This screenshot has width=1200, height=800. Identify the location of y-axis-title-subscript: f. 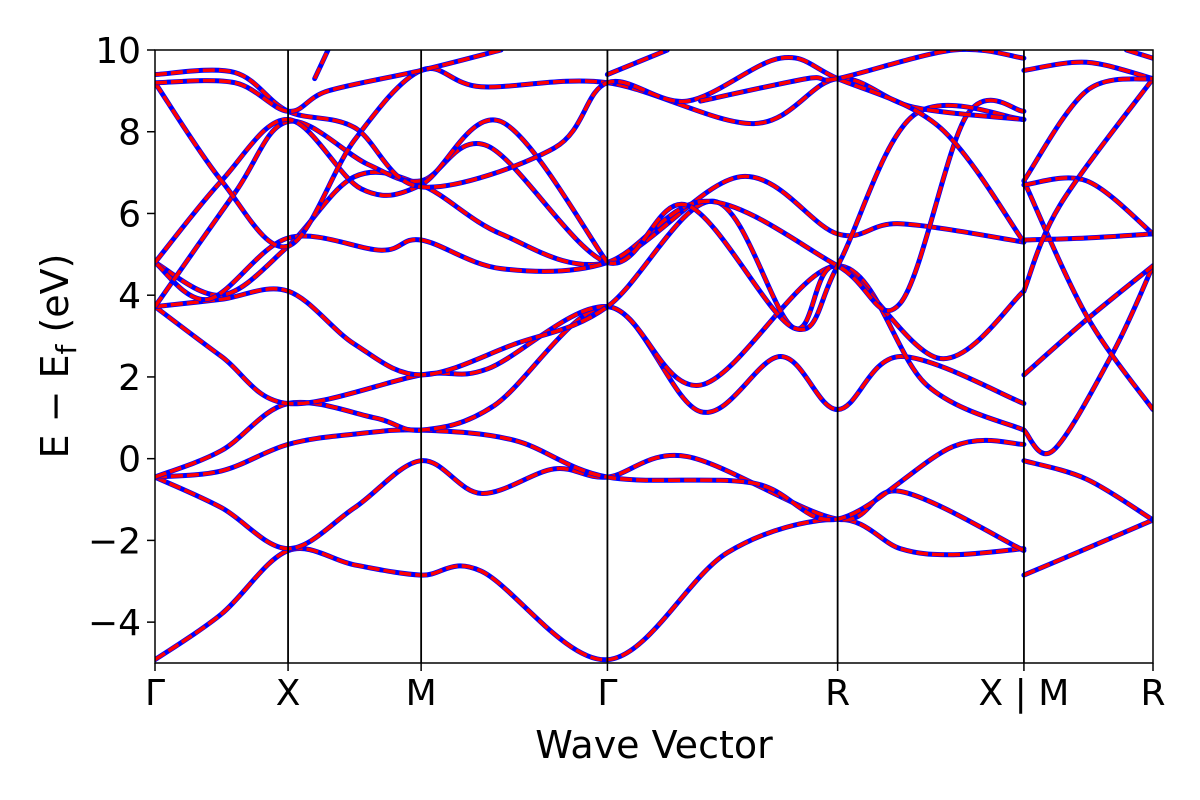
(66, 348).